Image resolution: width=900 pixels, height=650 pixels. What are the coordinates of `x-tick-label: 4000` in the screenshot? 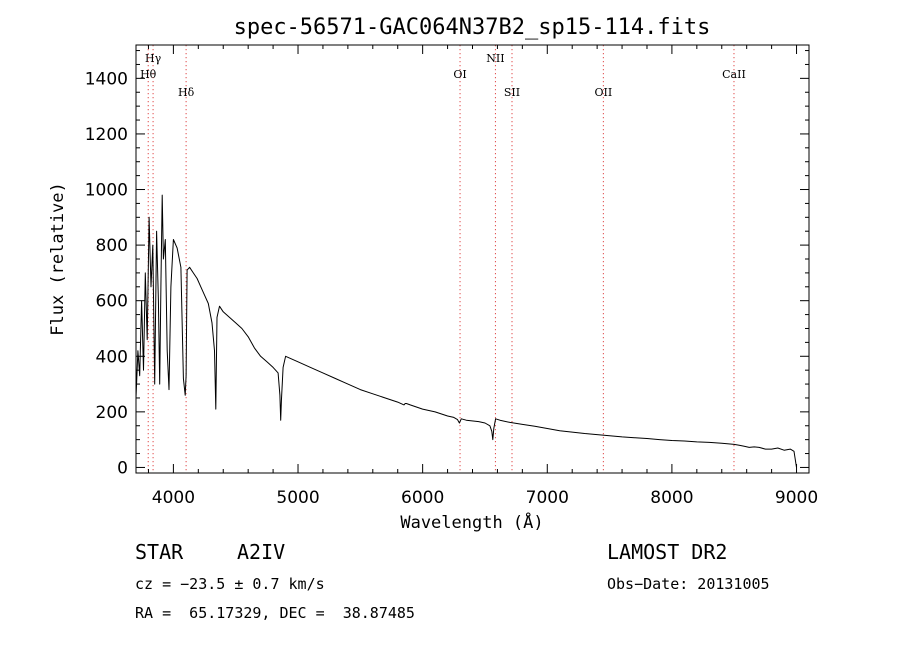 It's located at (173, 498).